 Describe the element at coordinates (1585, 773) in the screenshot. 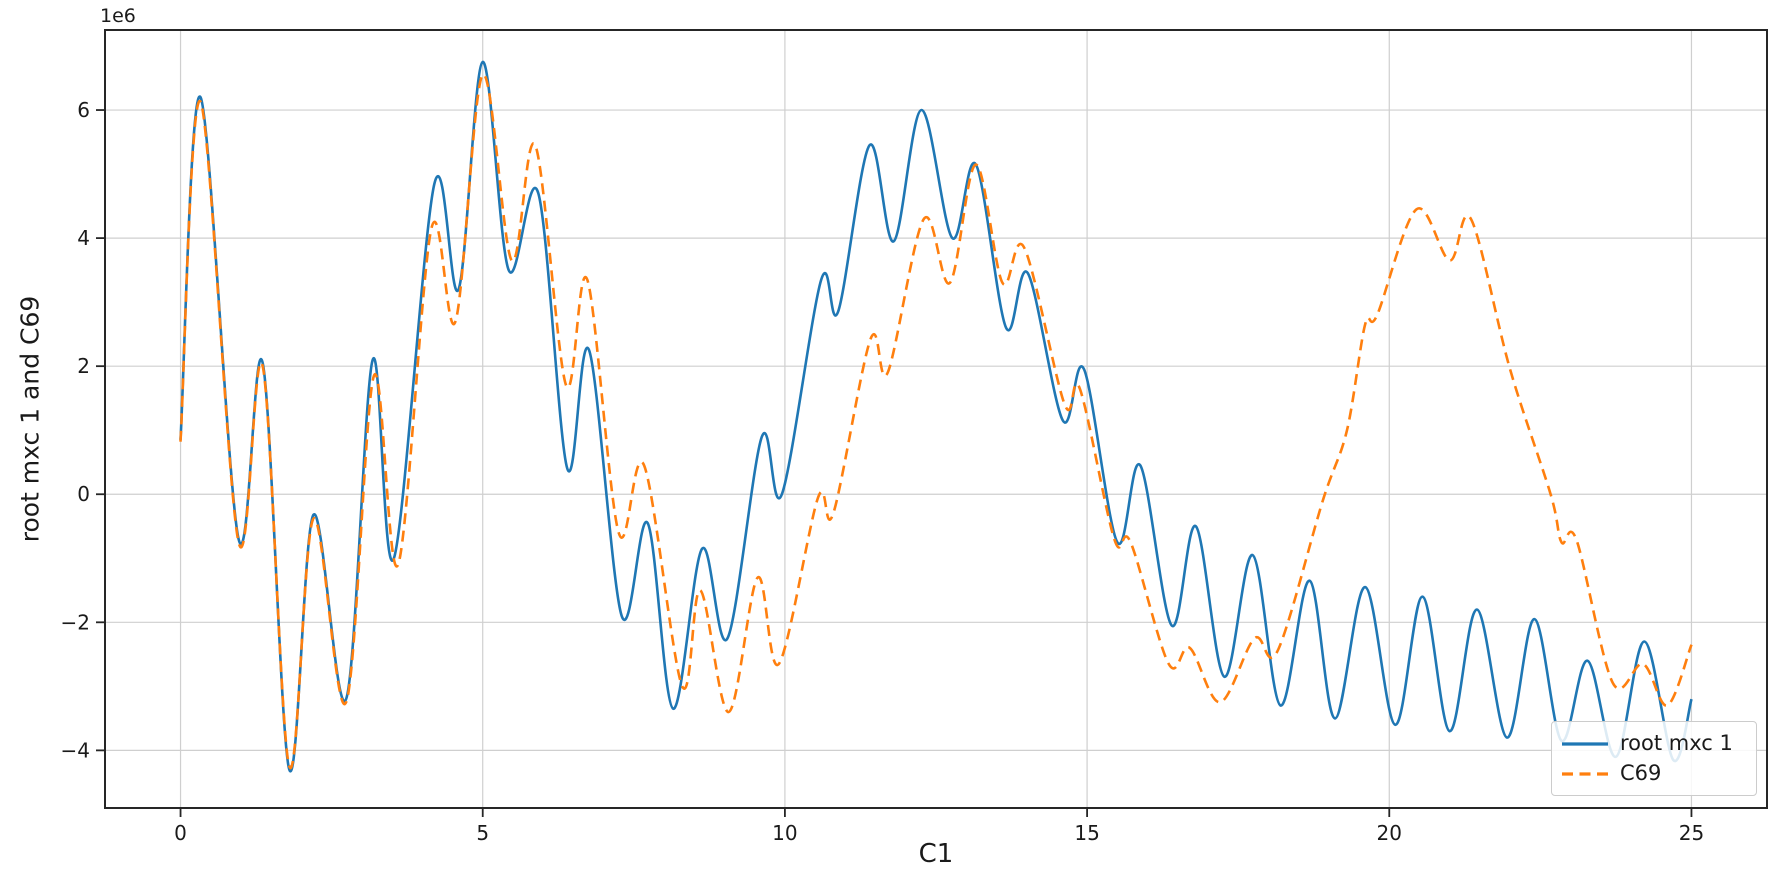

I see `legend-dashed-line-icon` at that location.